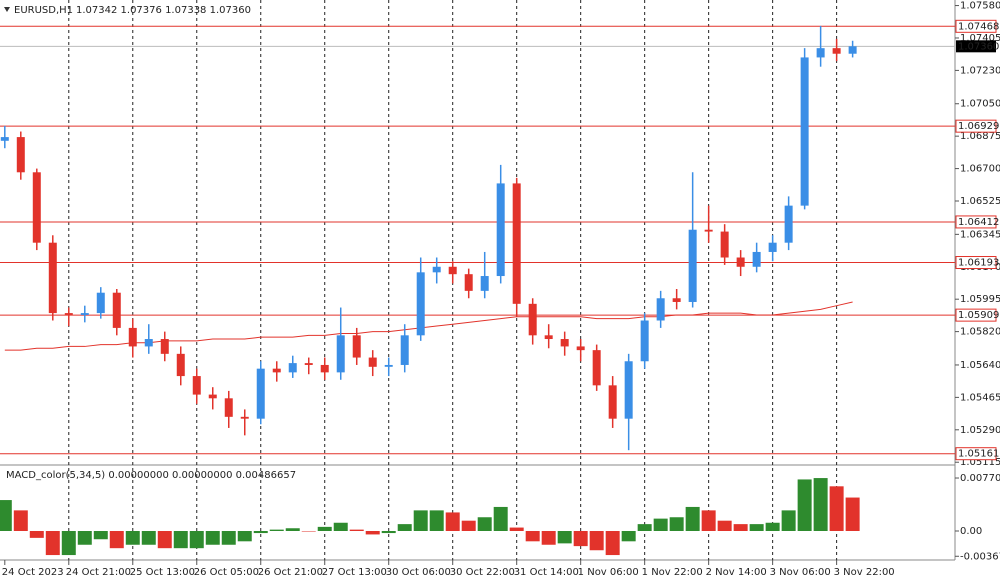  What do you see at coordinates (980, 104) in the screenshot?
I see `y-tick-label: 1.07050` at bounding box center [980, 104].